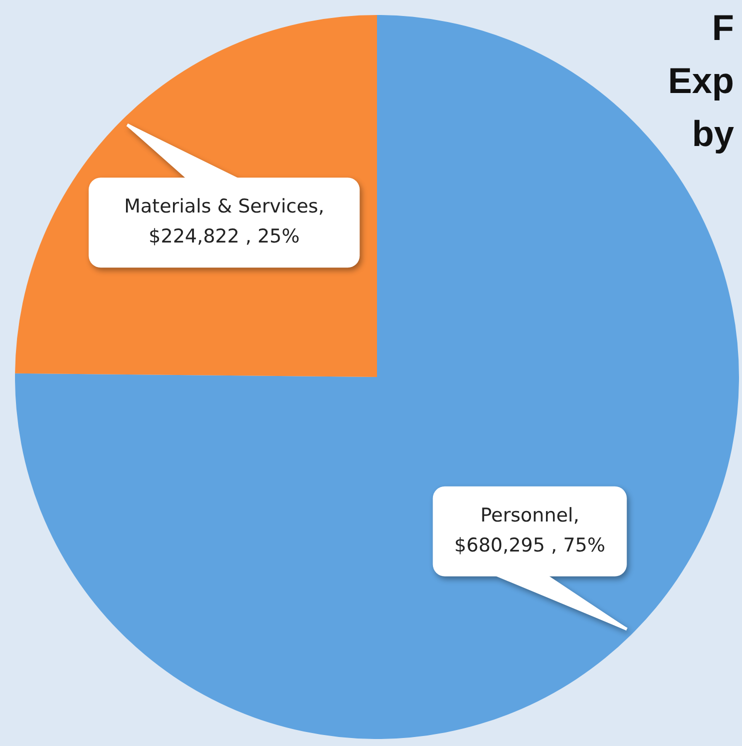  Describe the element at coordinates (224, 222) in the screenshot. I see `slice-label: Materials & Services, $224,822 , 25%` at that location.